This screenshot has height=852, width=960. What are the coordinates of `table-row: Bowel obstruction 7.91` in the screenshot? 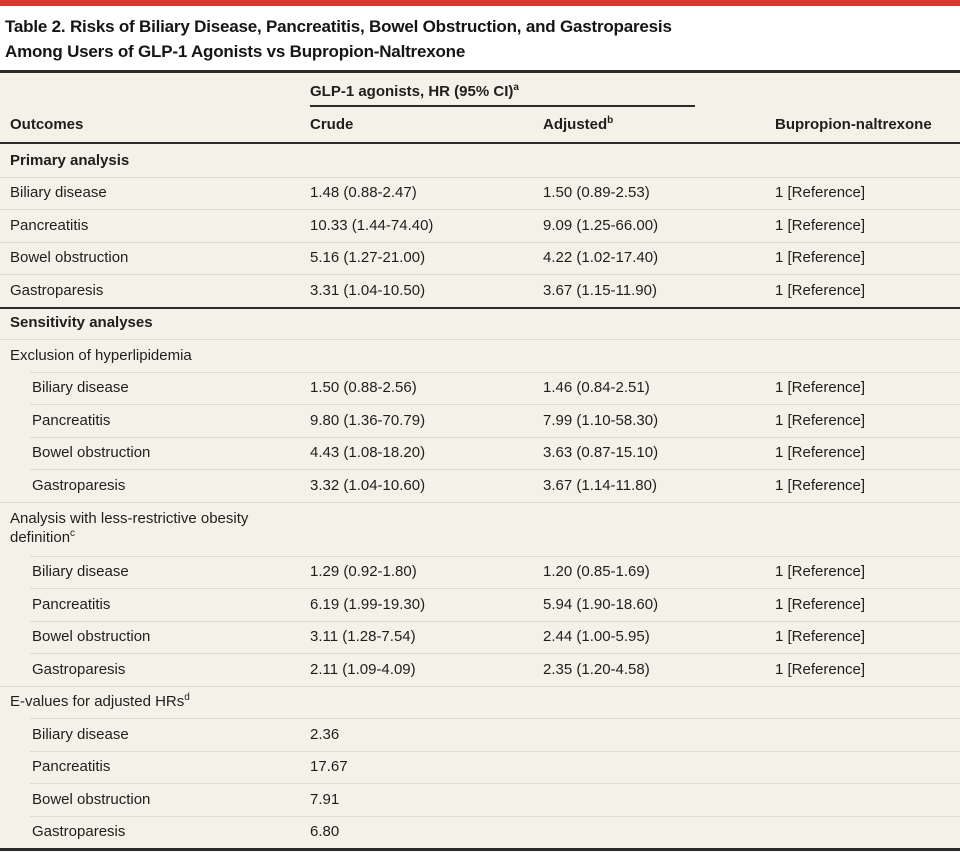 It's located at (480, 799).